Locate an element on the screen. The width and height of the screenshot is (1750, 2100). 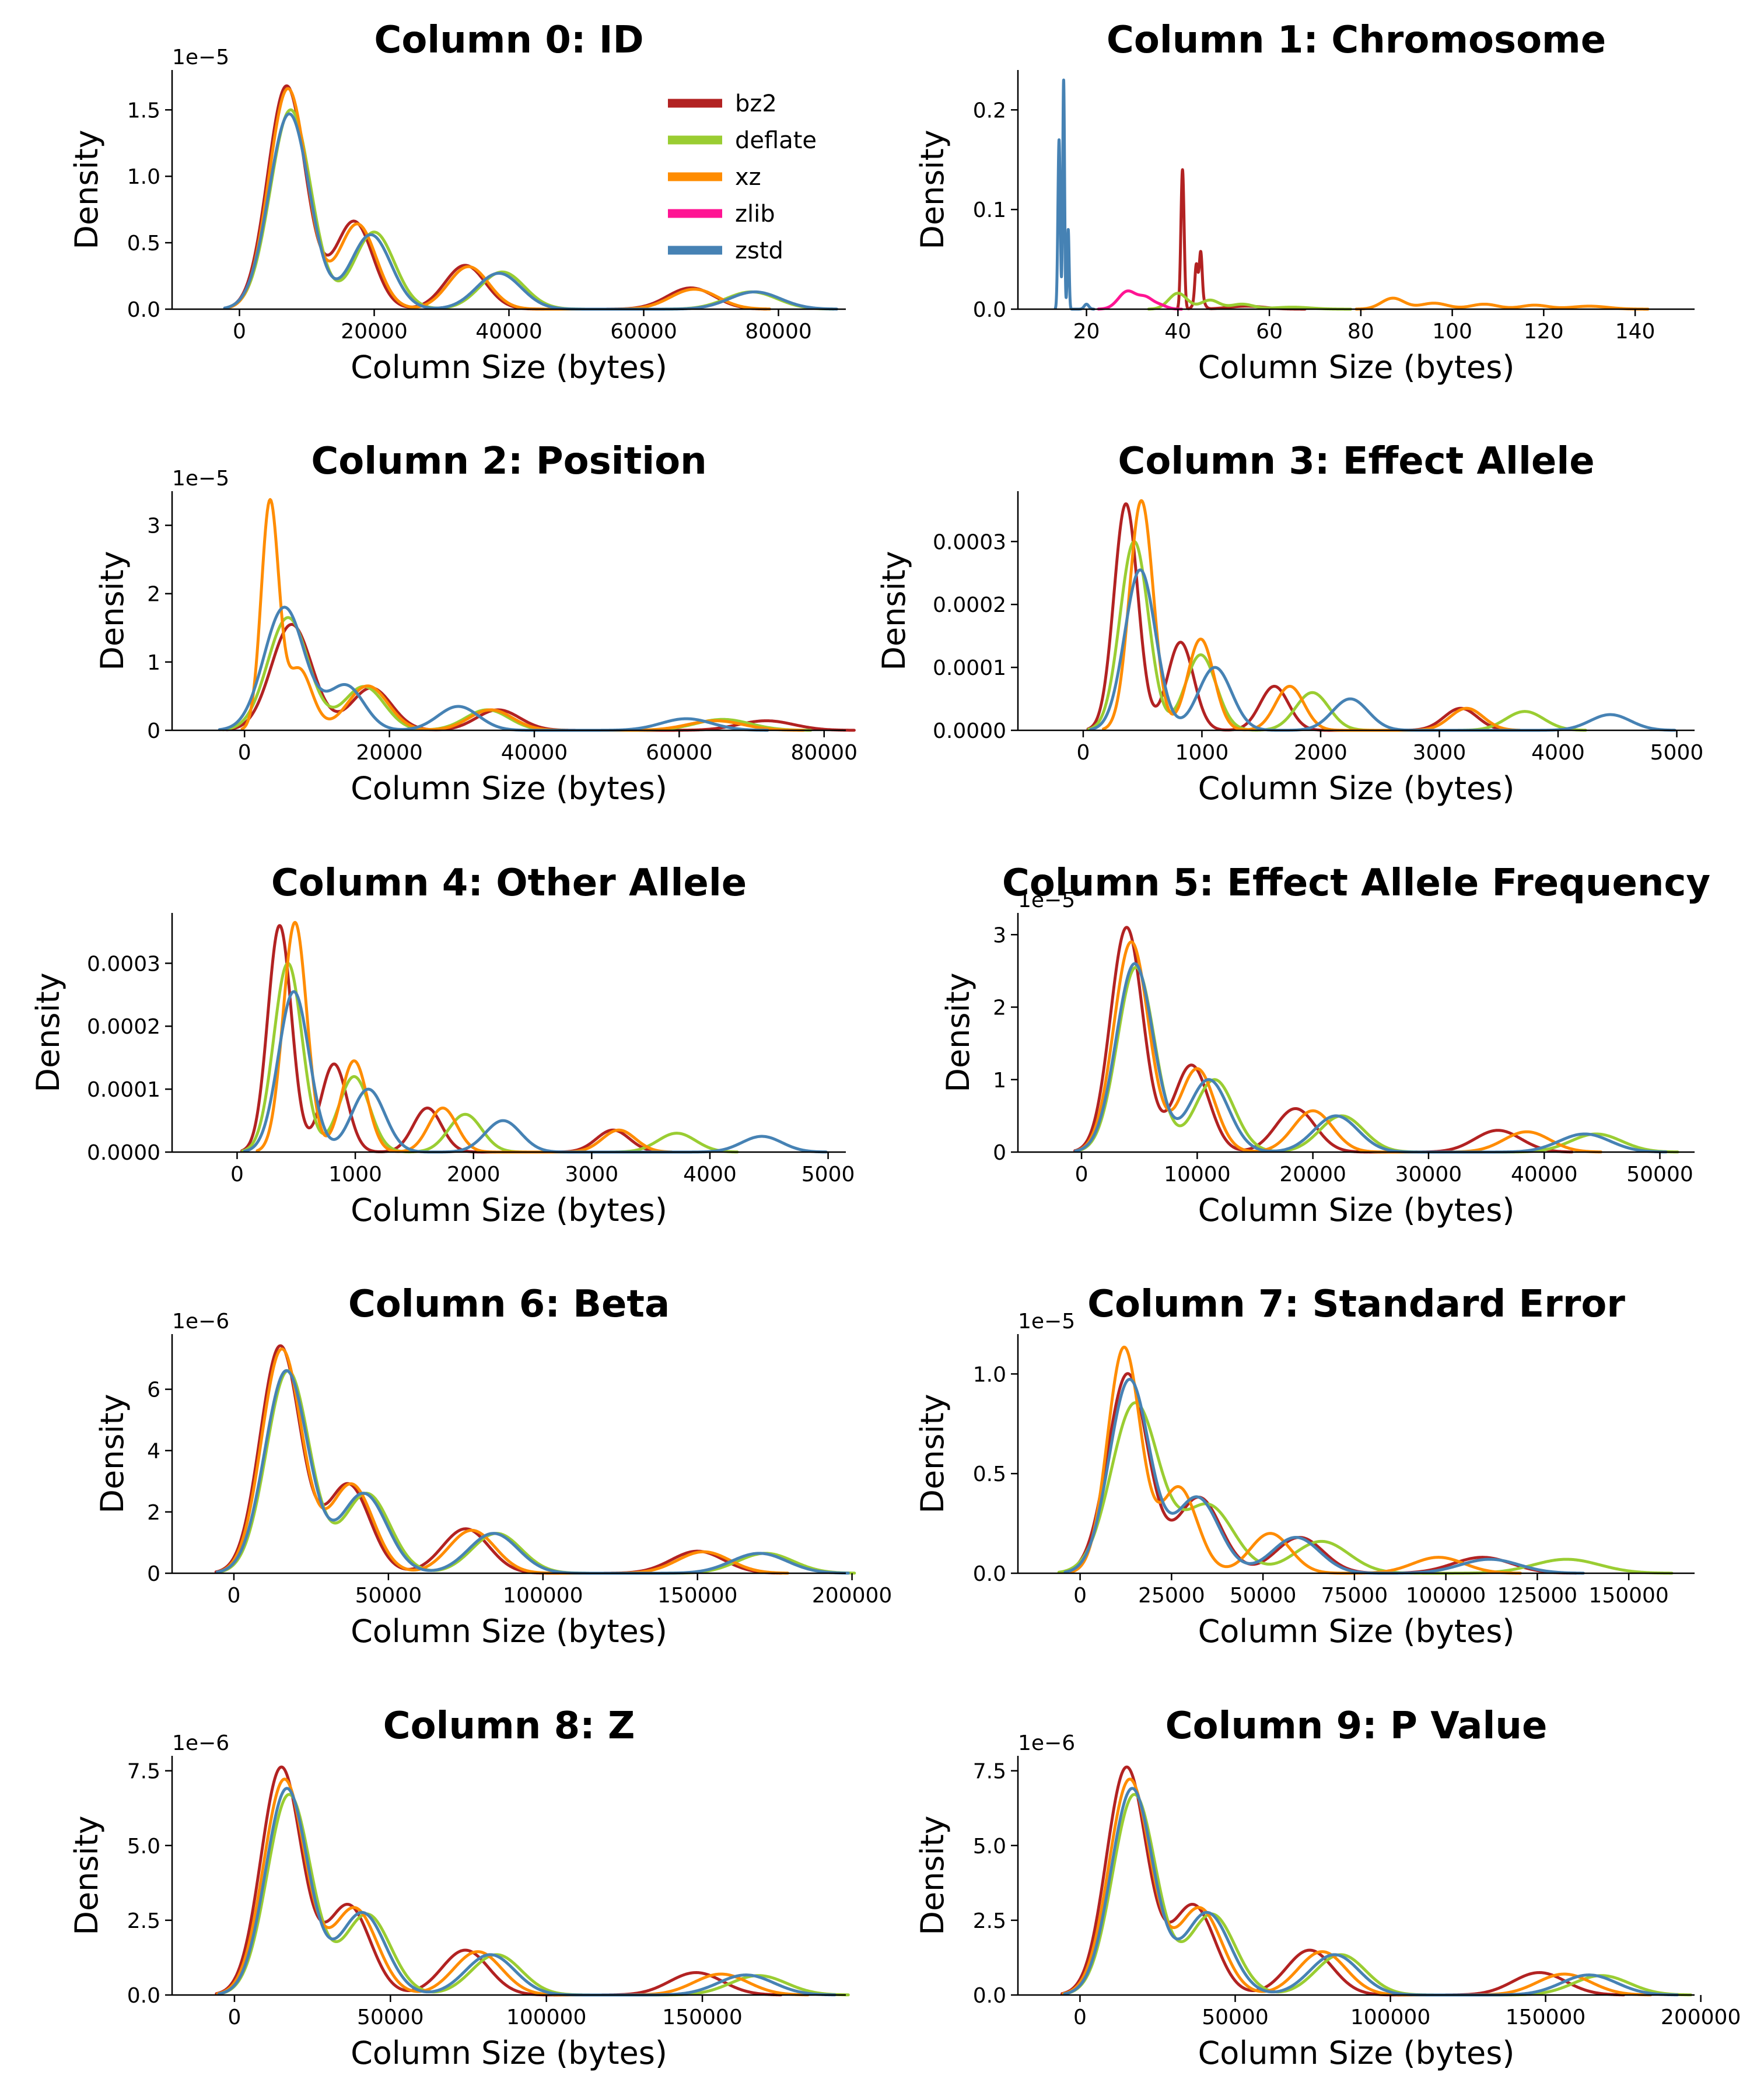
chart-title: Column 2: Position is located at coordinates (508, 461).